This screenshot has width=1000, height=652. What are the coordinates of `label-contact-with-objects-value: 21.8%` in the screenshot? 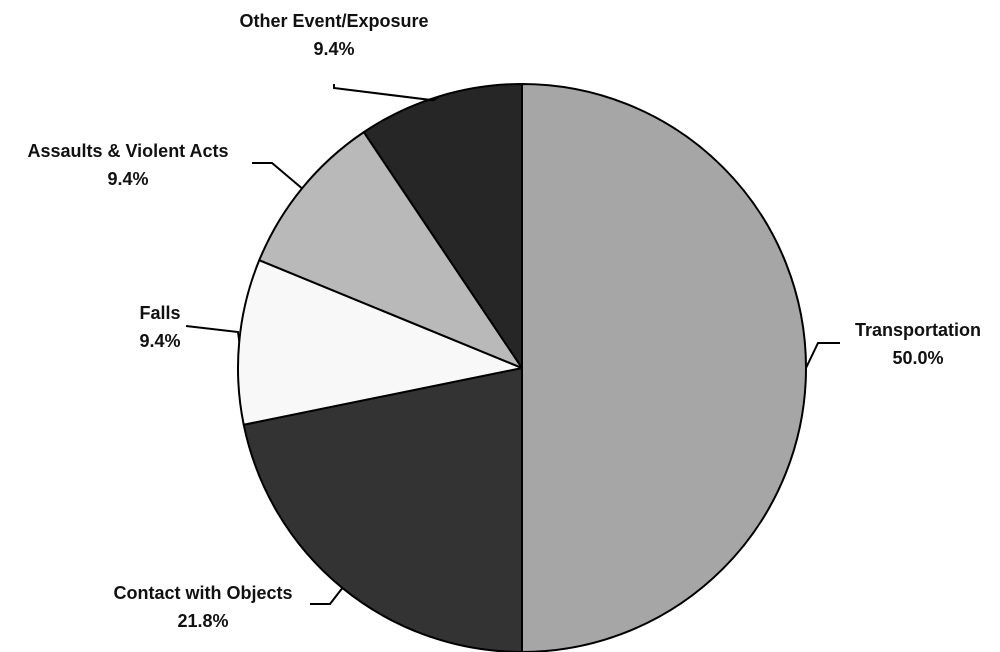 It's located at (202, 621).